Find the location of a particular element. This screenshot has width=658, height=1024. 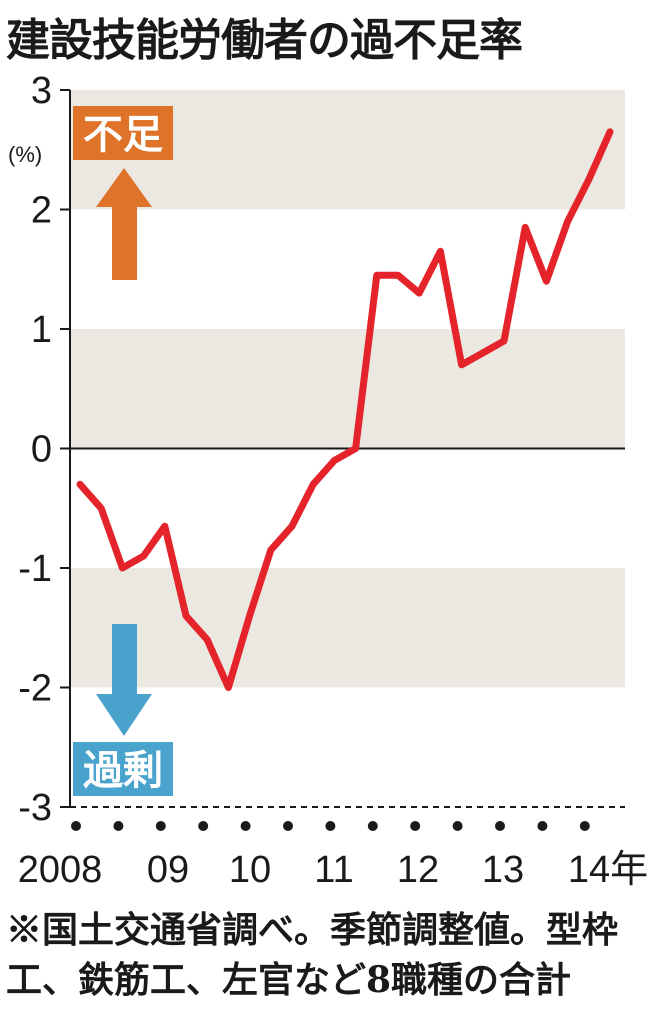

surplus-label-box is located at coordinates (123, 769).